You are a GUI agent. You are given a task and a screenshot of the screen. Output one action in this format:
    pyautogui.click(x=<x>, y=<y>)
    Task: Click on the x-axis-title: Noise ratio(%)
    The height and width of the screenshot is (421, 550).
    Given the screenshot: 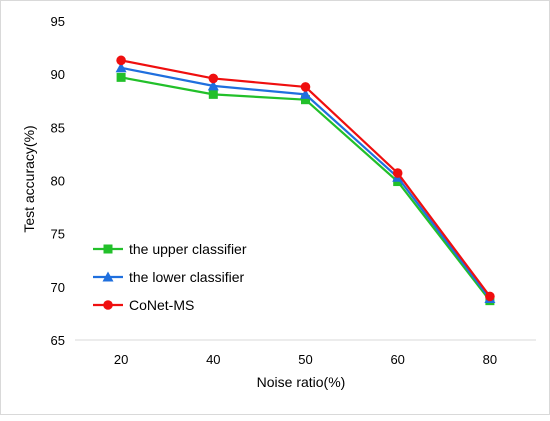 What is the action you would take?
    pyautogui.click(x=301, y=382)
    